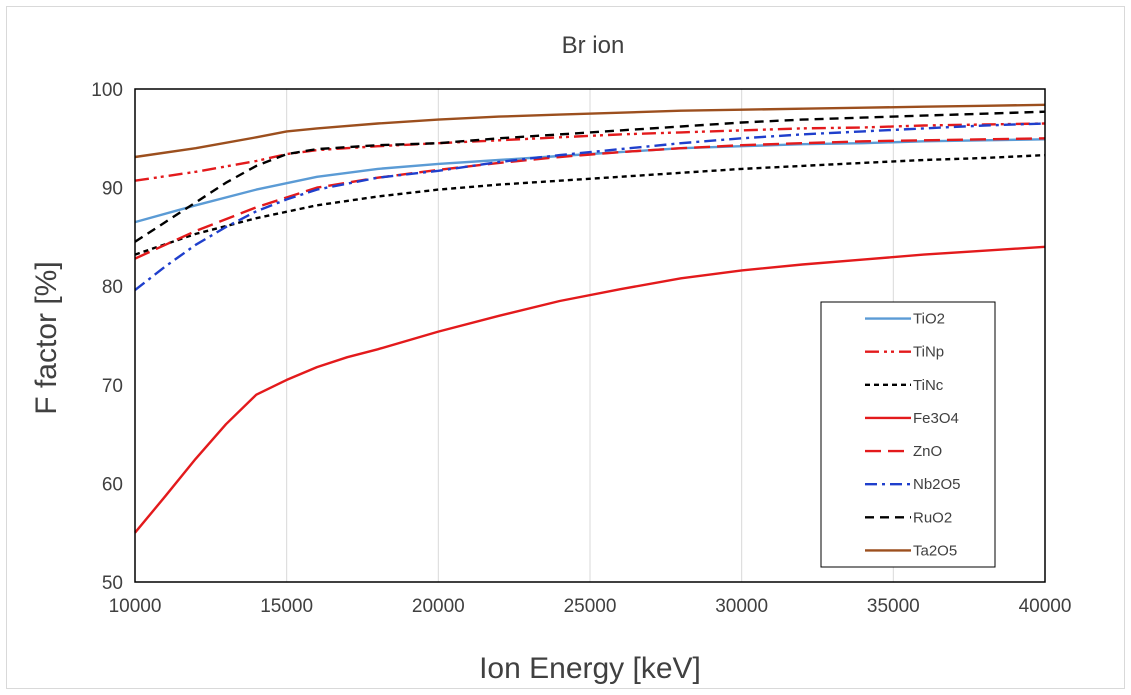  I want to click on series-line-zno, so click(590, 198).